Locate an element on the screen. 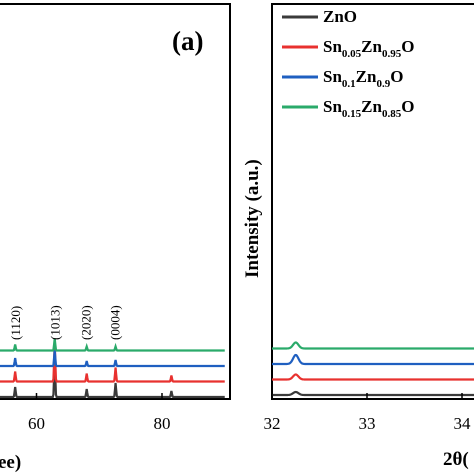 This screenshot has height=474, width=474. peak-label: (2020) is located at coordinates (86, 322).